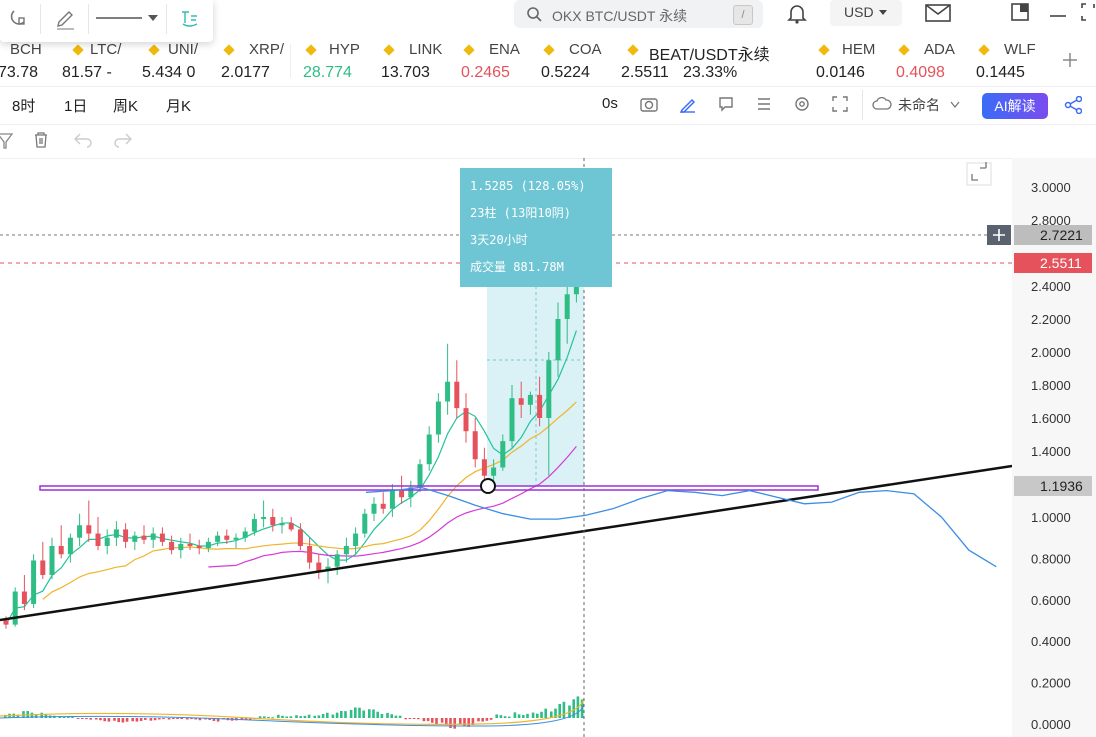 The image size is (1096, 737). Describe the element at coordinates (488, 486) in the screenshot. I see `measure-start-handle` at that location.